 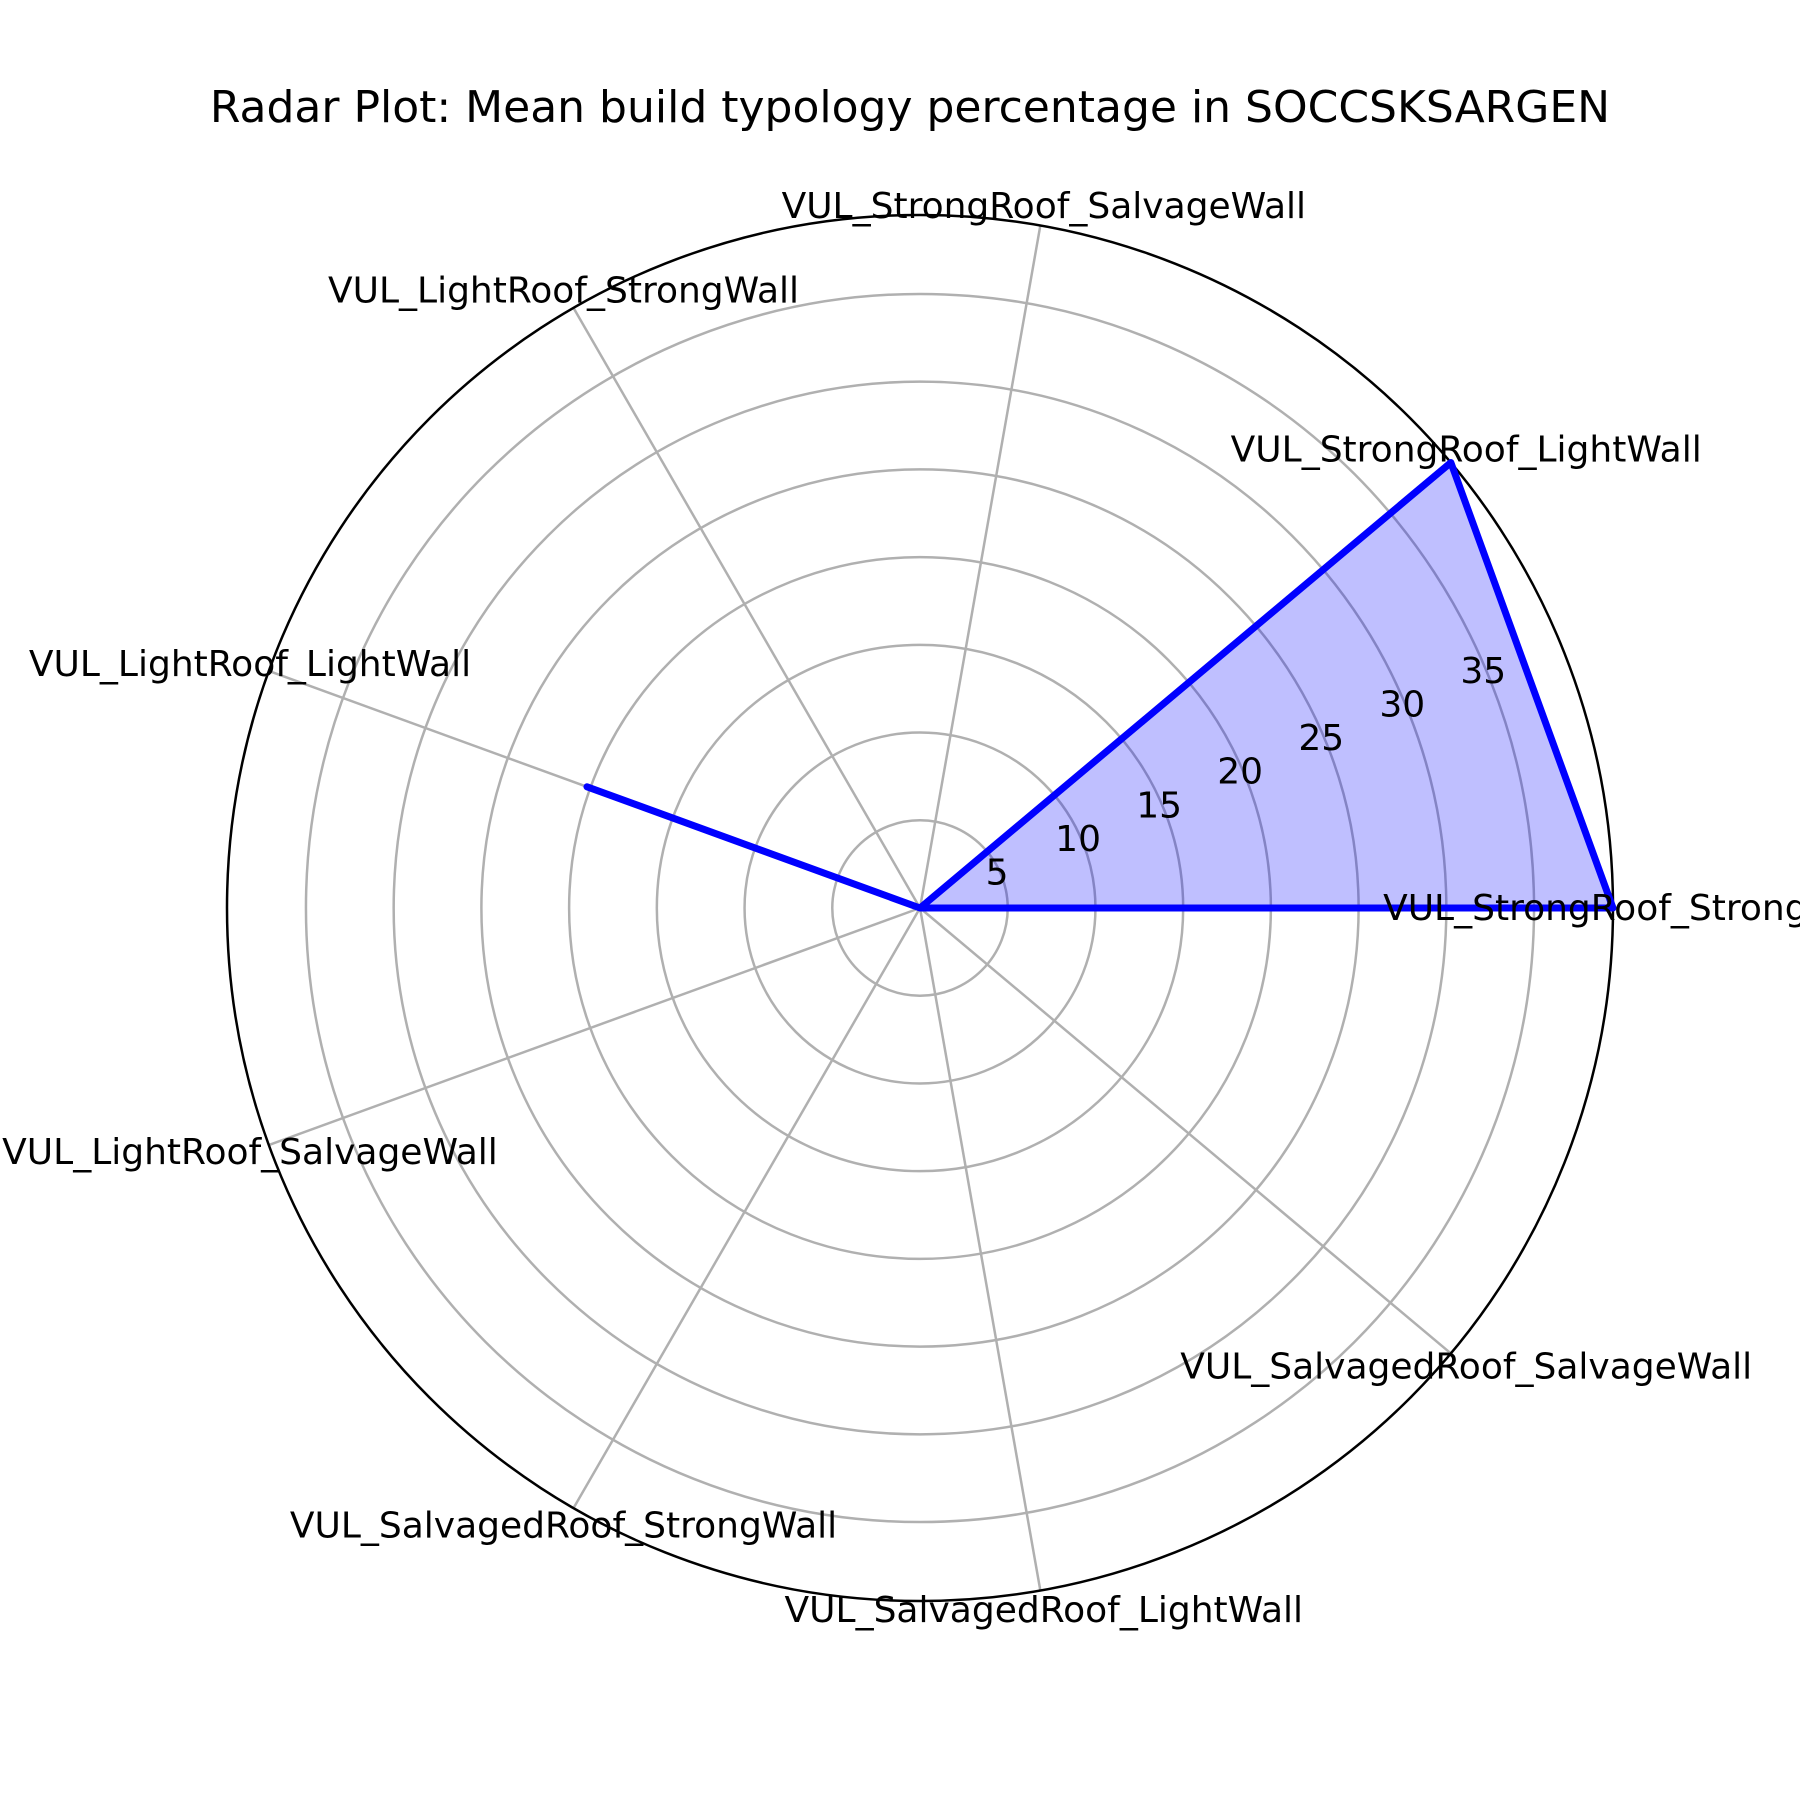 I want to click on category-label-3: VUL_LightRoof_StrongWall, so click(x=563, y=291).